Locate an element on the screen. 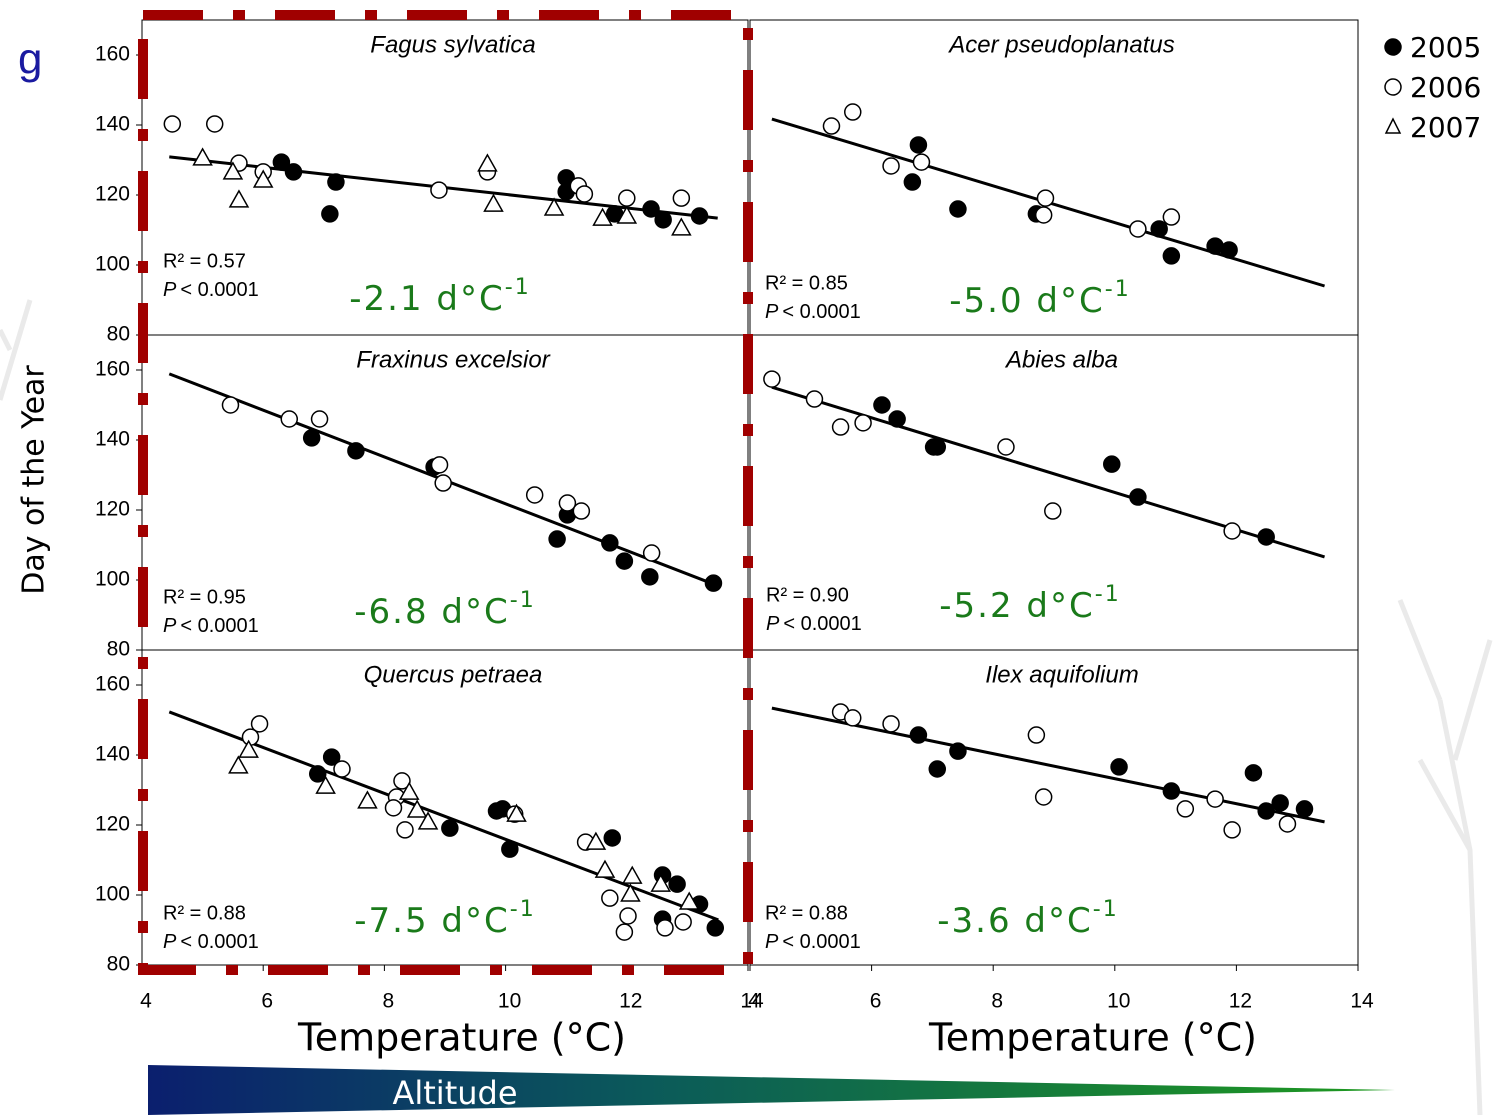 The image size is (1497, 1115). slope-label: -7.5 d°C-1 is located at coordinates (444, 919).